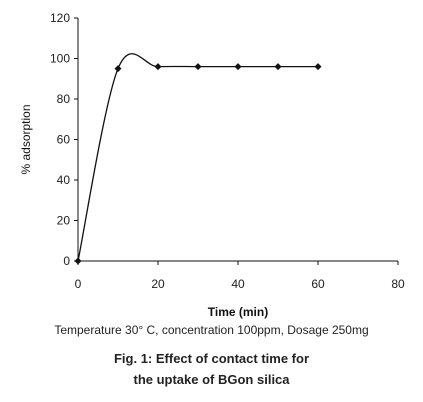 The height and width of the screenshot is (402, 423). Describe the element at coordinates (60, 18) in the screenshot. I see `y-tick-label: 120` at that location.